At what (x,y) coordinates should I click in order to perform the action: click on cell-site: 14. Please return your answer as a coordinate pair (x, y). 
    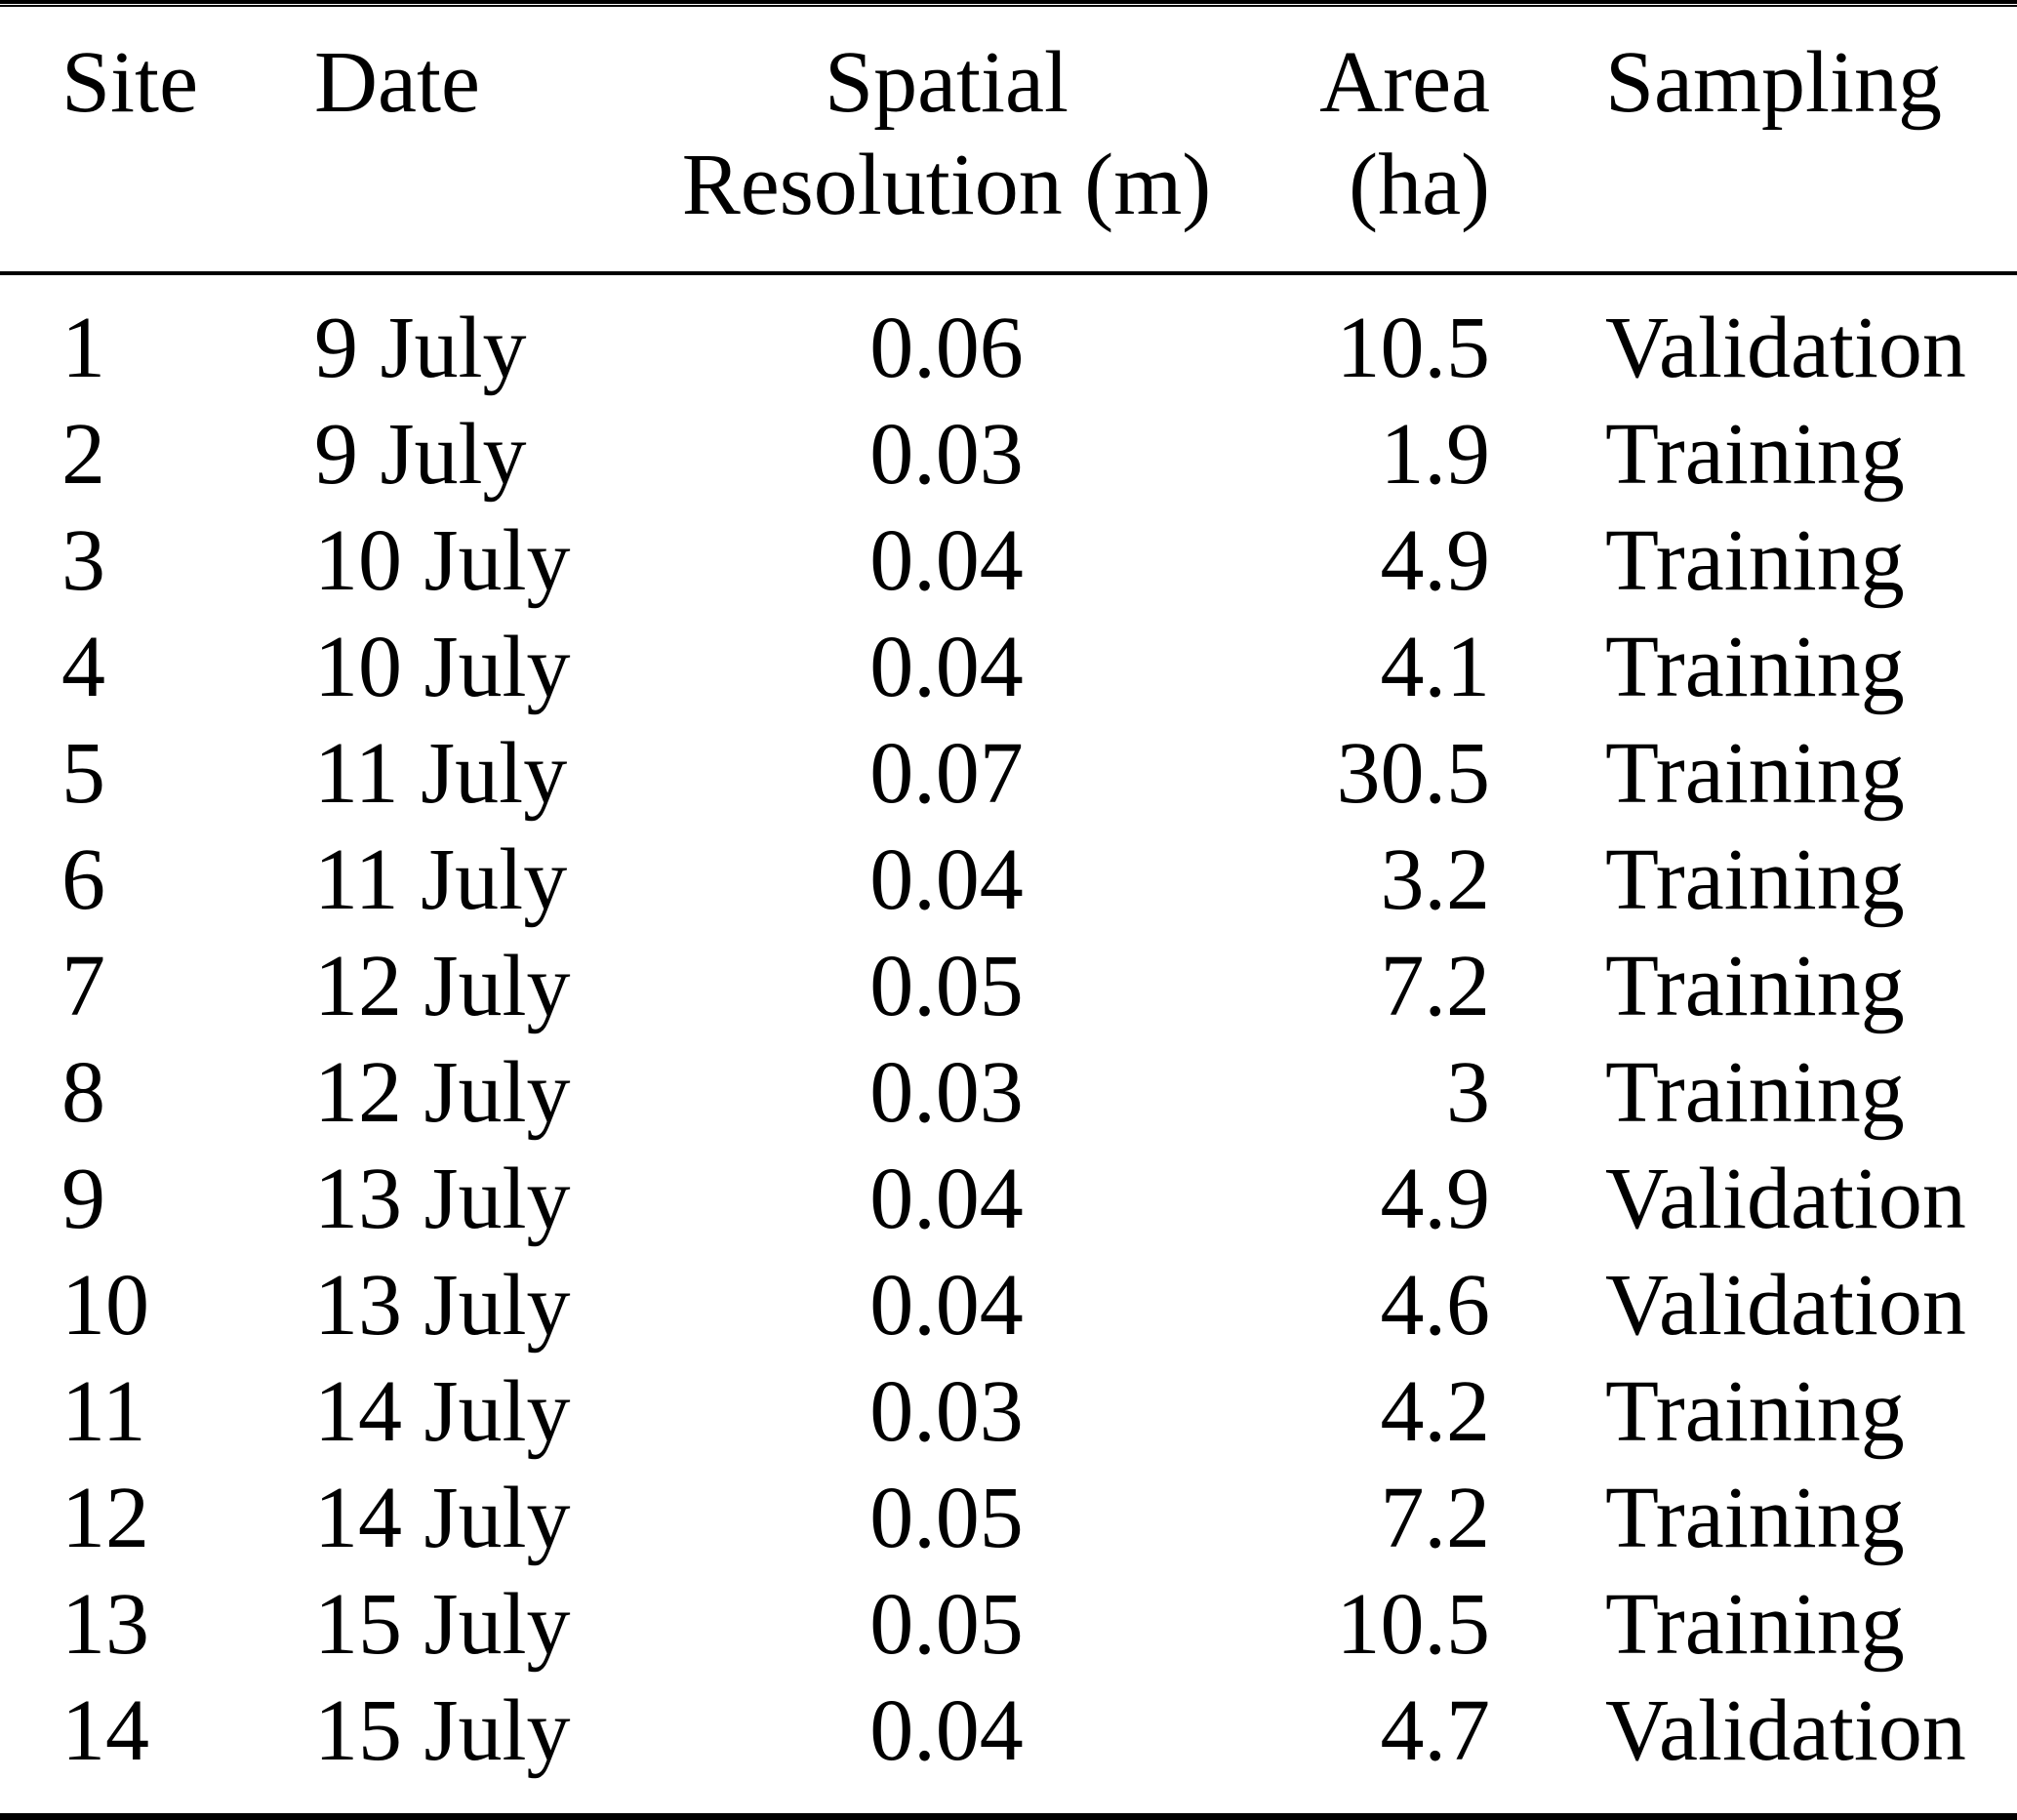
    Looking at the image, I should click on (105, 1730).